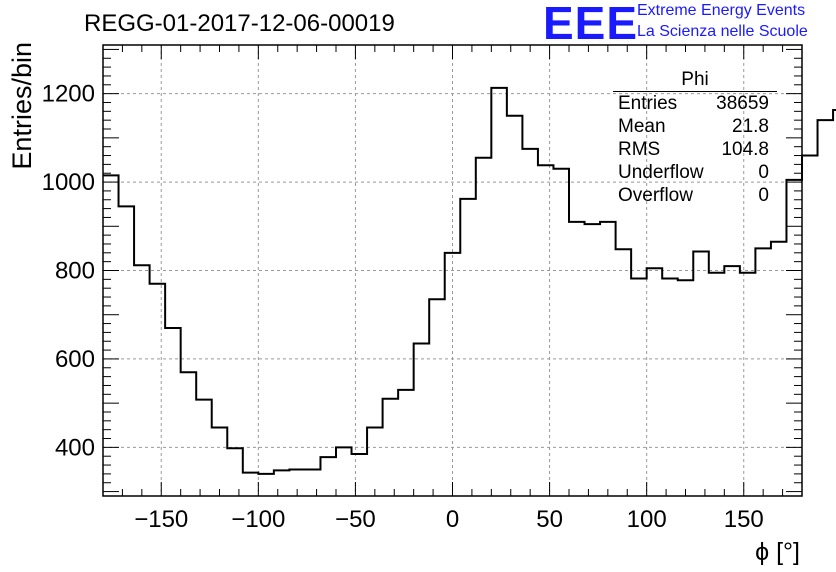 The width and height of the screenshot is (836, 572). What do you see at coordinates (452, 519) in the screenshot?
I see `x-tick-label: 0` at bounding box center [452, 519].